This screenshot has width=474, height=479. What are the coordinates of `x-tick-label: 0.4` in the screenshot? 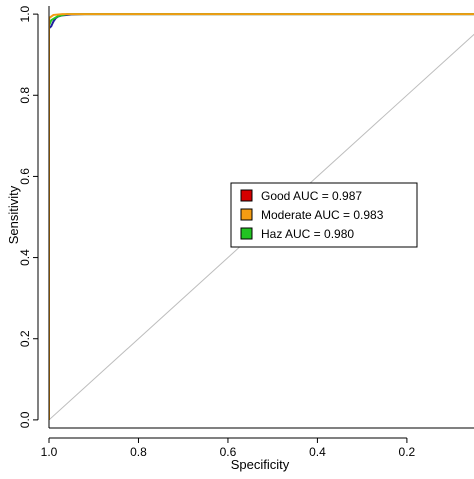 It's located at (317, 452).